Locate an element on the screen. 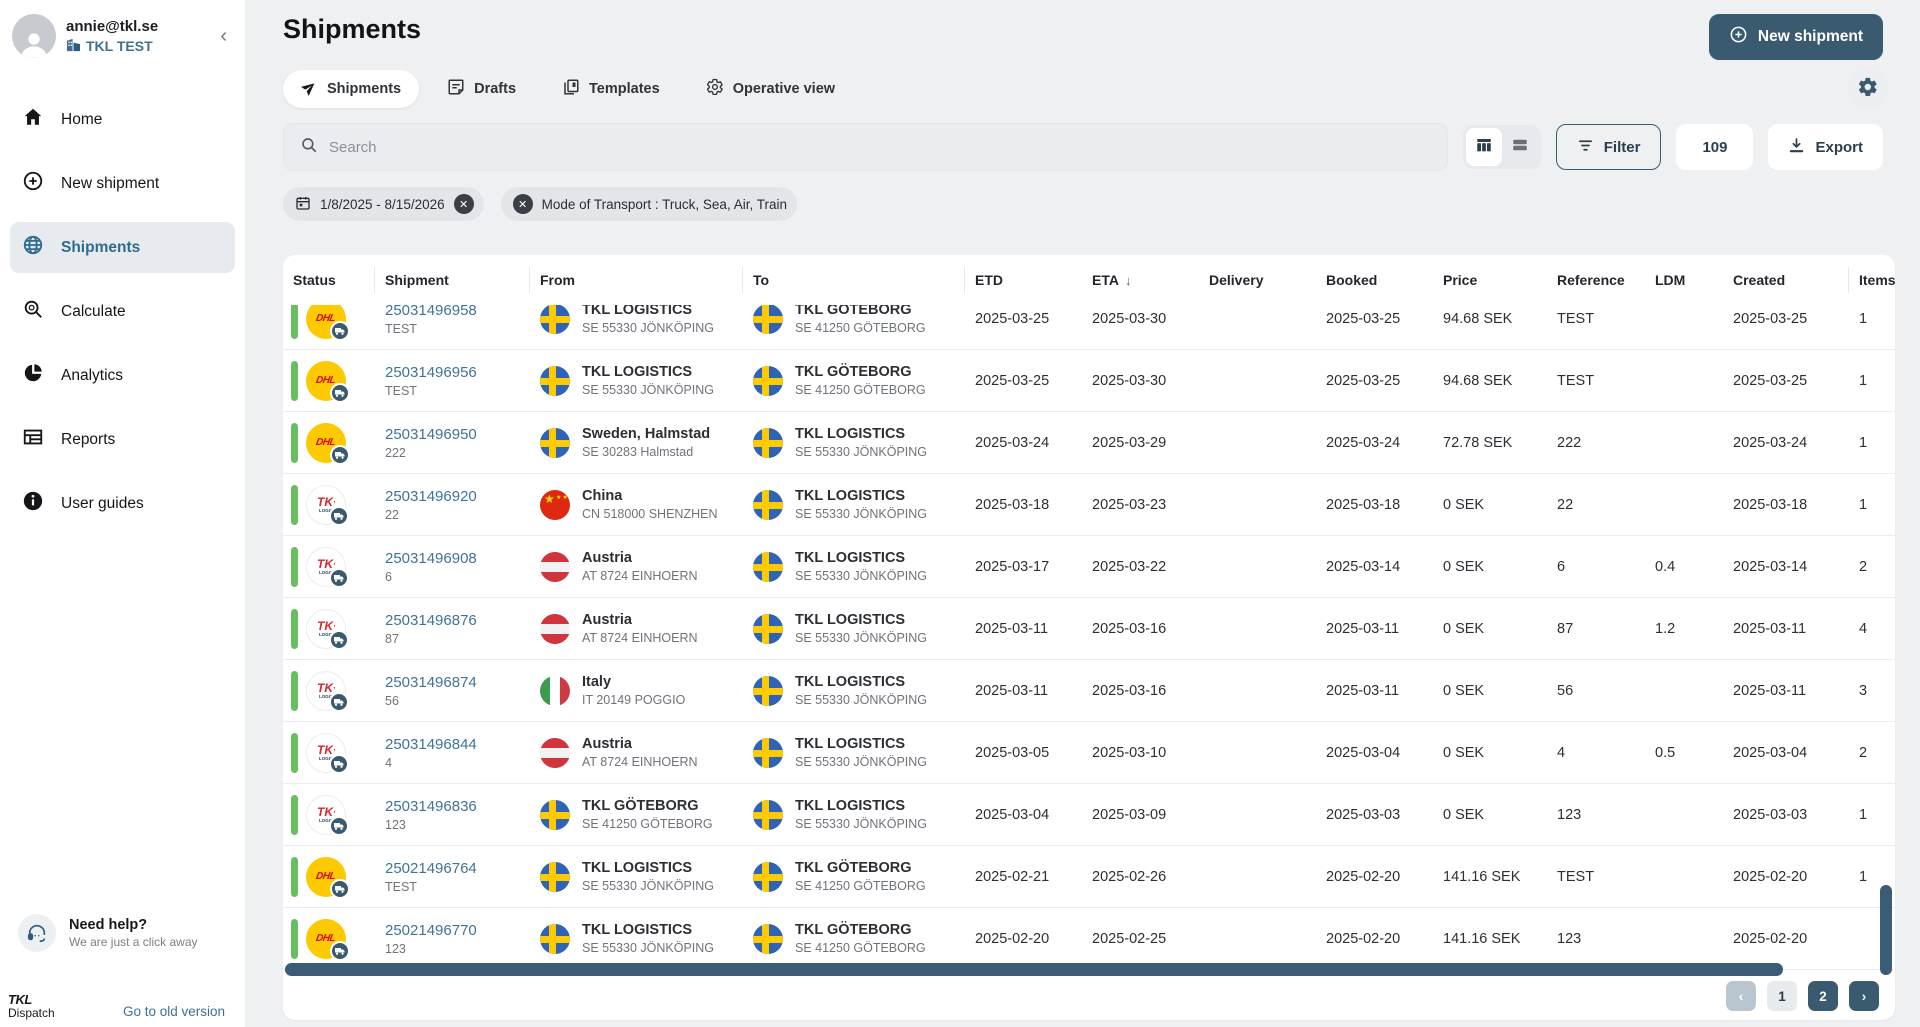 This screenshot has height=1027, width=1920. cell-etd: 2025-03-18 is located at coordinates (1012, 504).